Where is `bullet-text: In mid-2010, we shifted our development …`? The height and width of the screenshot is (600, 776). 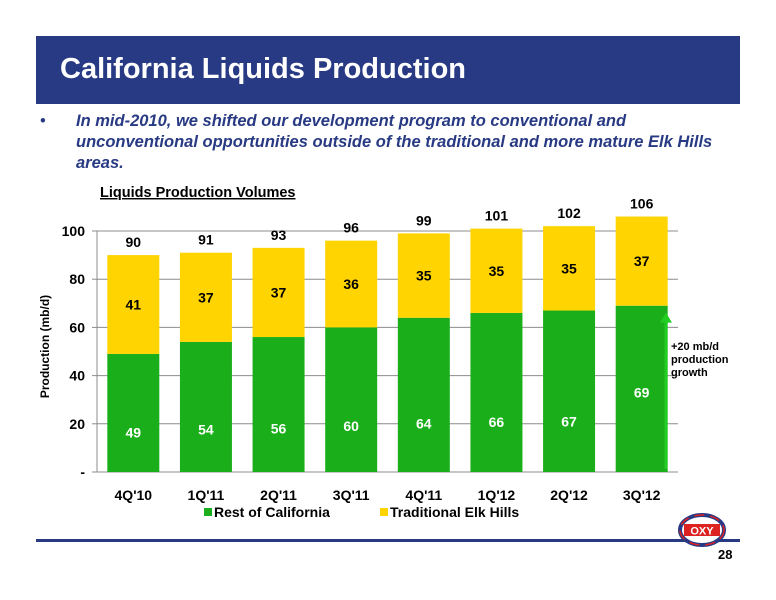 bullet-text: In mid-2010, we shifted our development … is located at coordinates (394, 142).